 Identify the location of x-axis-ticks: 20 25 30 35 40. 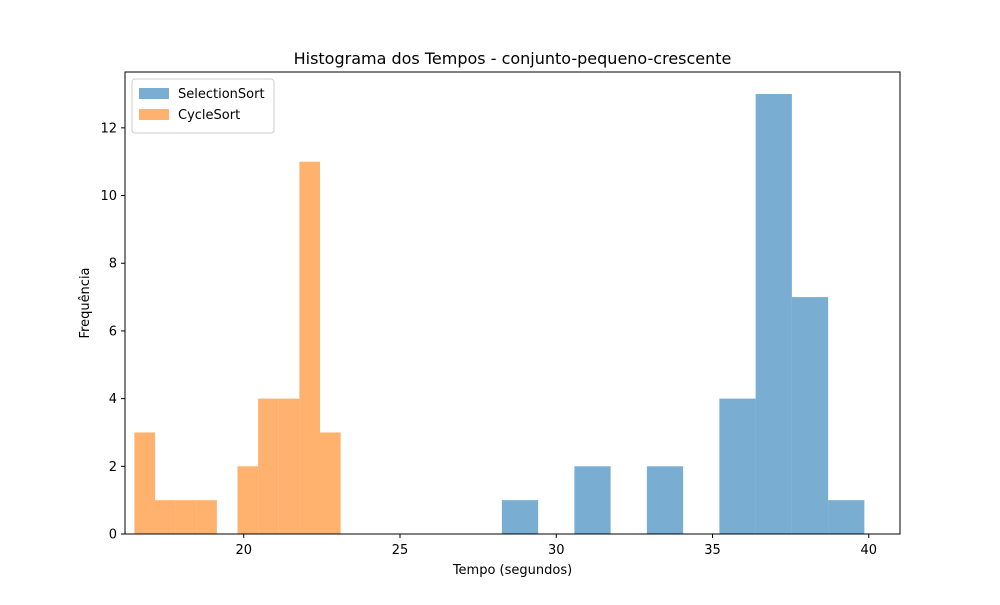
(556, 546).